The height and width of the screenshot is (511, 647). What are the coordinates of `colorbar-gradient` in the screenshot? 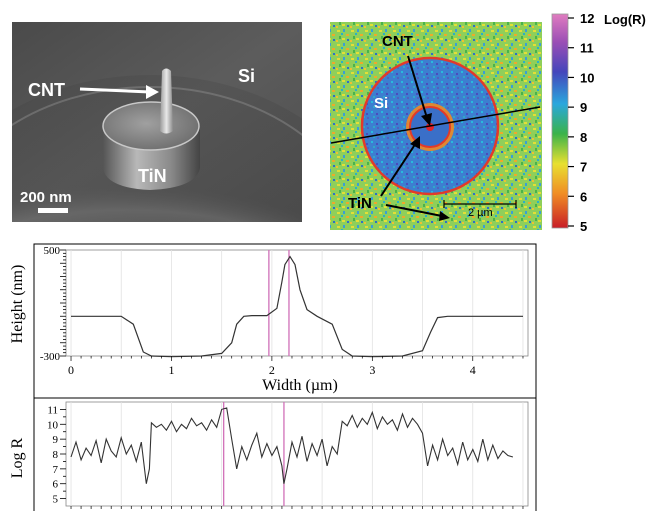 It's located at (560, 121).